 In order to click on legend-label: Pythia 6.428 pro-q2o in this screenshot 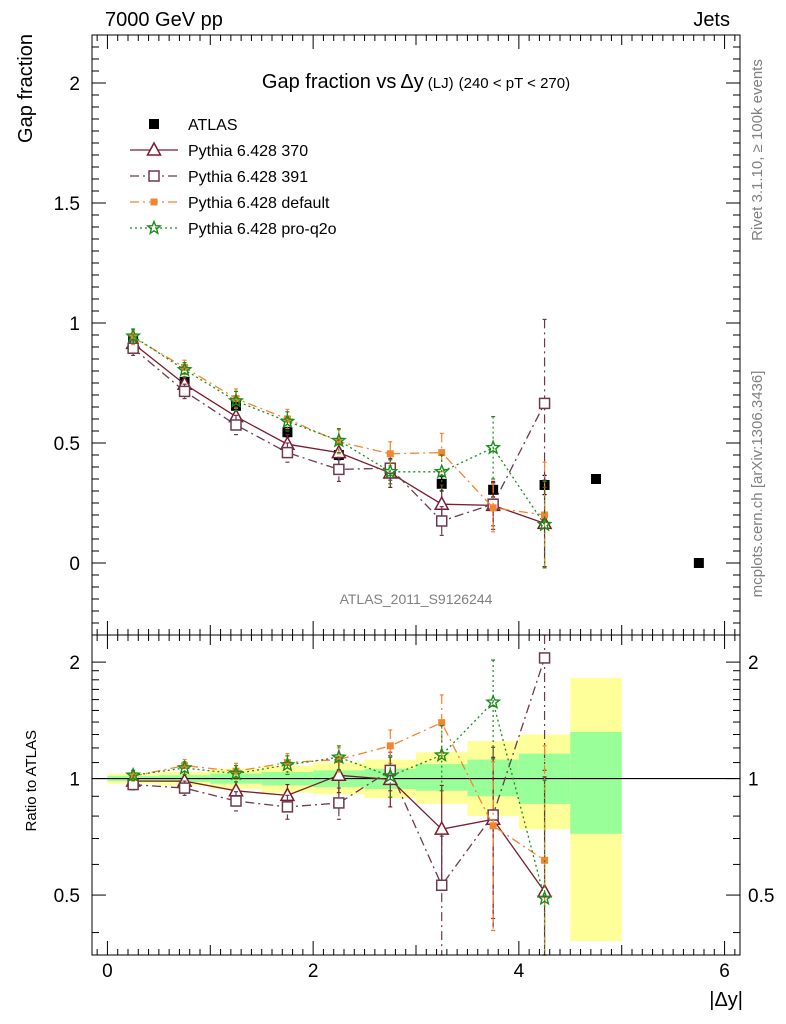, I will do `click(262, 229)`.